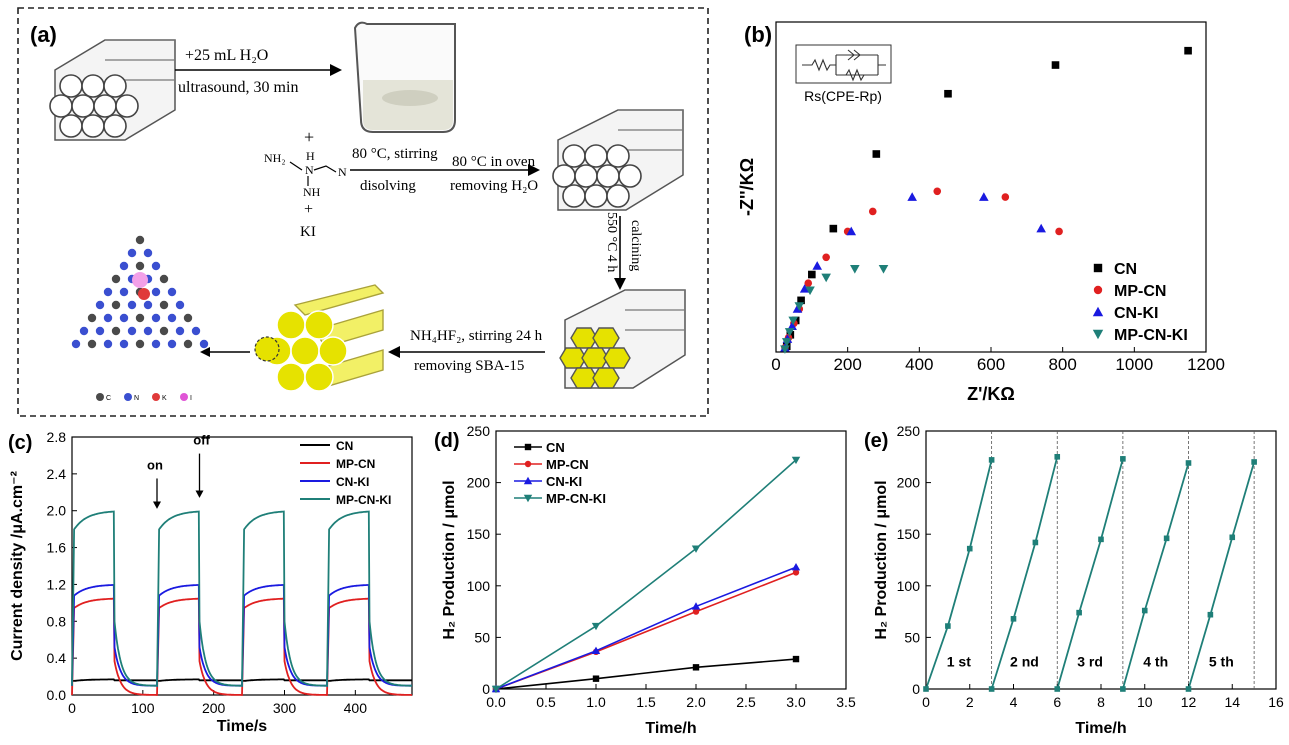 The width and height of the screenshot is (1289, 745). I want to click on molecular-structure-icon, so click(140, 292).